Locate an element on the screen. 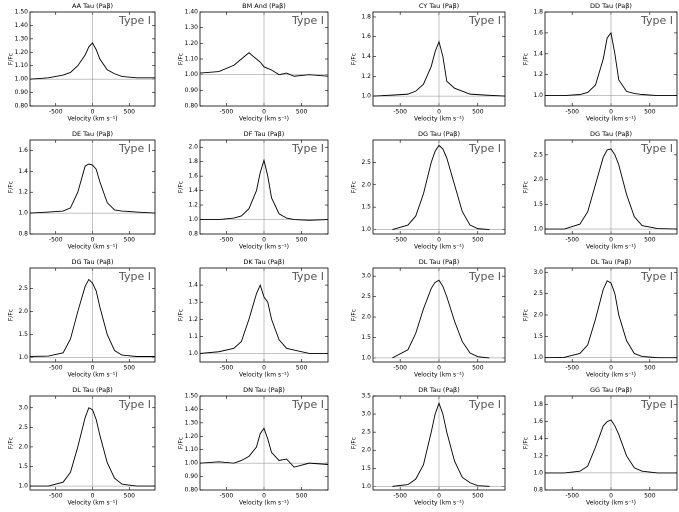 The image size is (679, 512). panel-title: DN Tau (Paβ) is located at coordinates (264, 390).